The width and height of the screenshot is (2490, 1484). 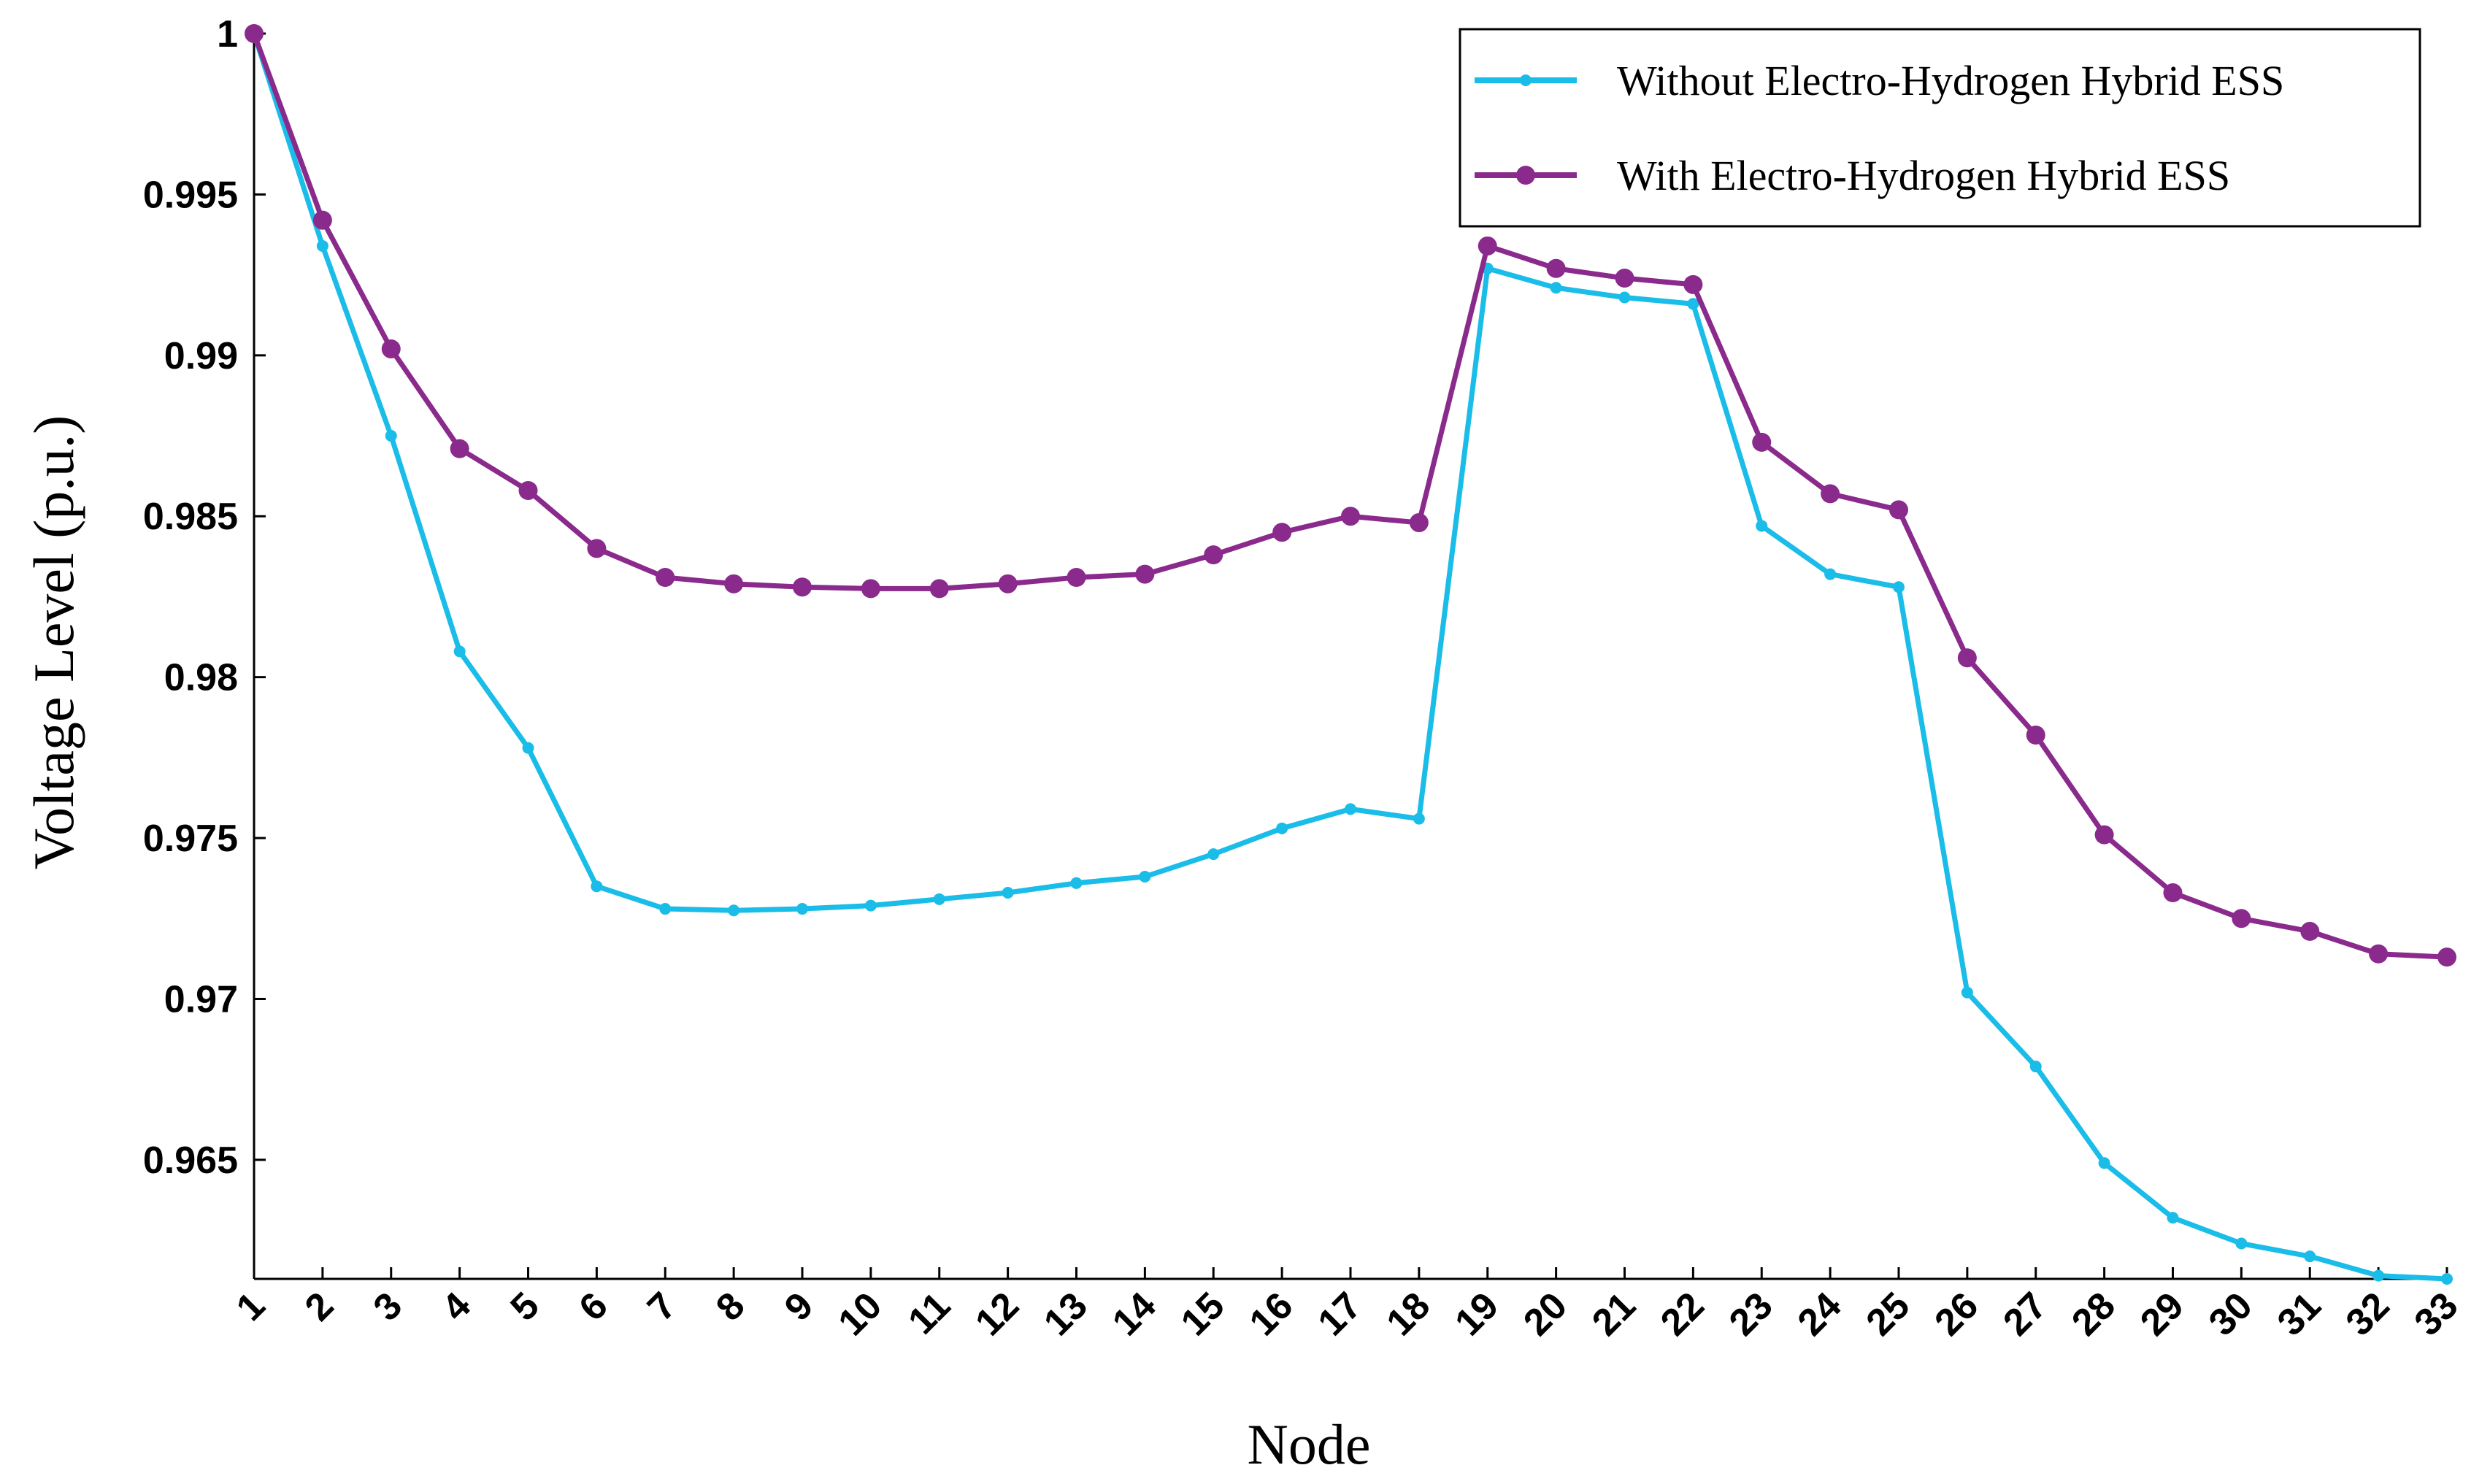 I want to click on y-axis-title: Voltage Level (p.u.), so click(x=53, y=642).